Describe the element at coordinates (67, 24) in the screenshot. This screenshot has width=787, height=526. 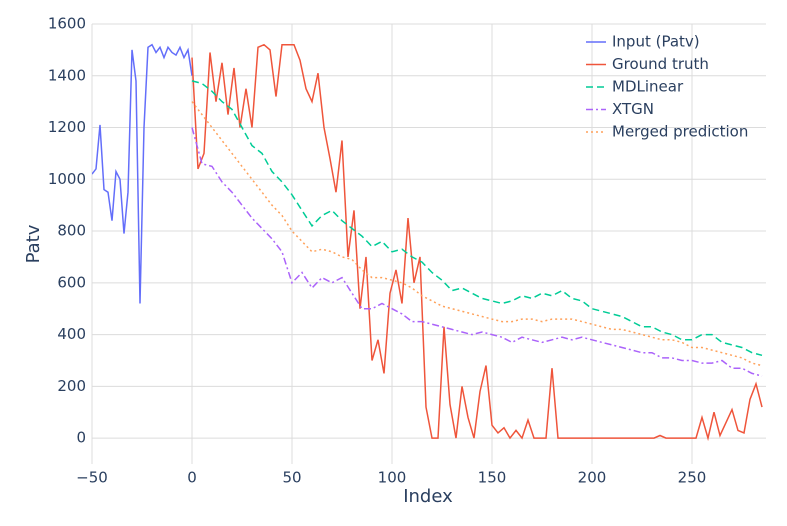
I see `y-tick-label: 1600` at that location.